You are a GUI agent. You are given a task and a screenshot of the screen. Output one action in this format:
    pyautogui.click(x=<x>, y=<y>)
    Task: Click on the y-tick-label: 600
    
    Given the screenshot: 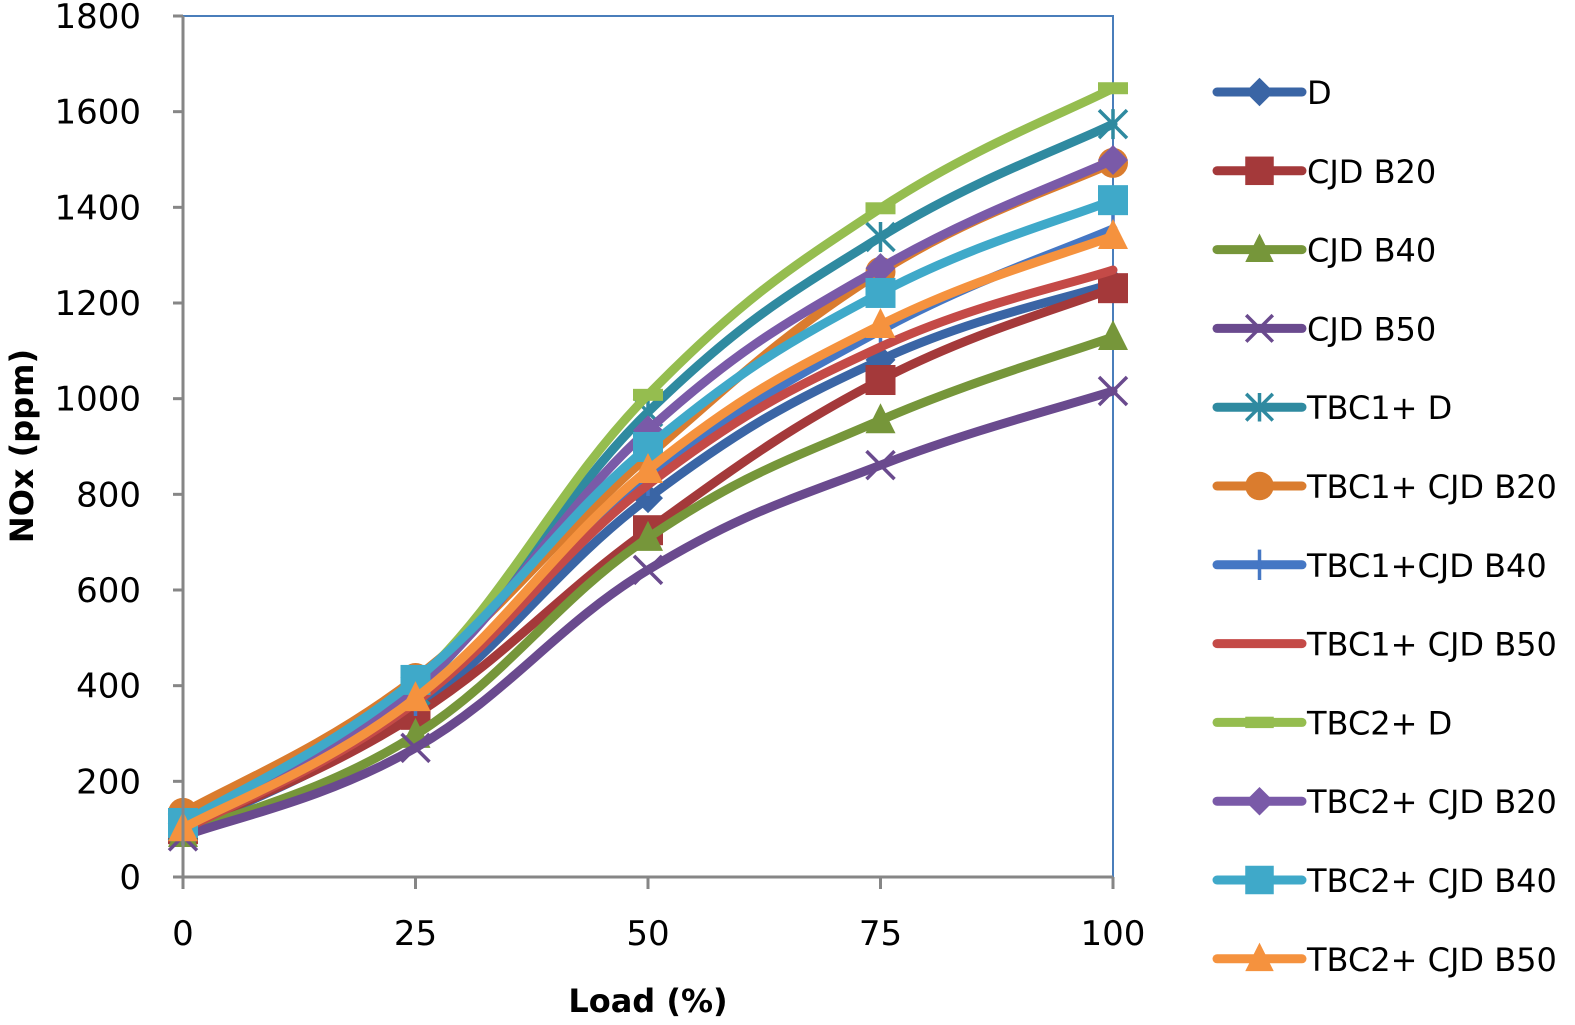 What is the action you would take?
    pyautogui.click(x=108, y=591)
    